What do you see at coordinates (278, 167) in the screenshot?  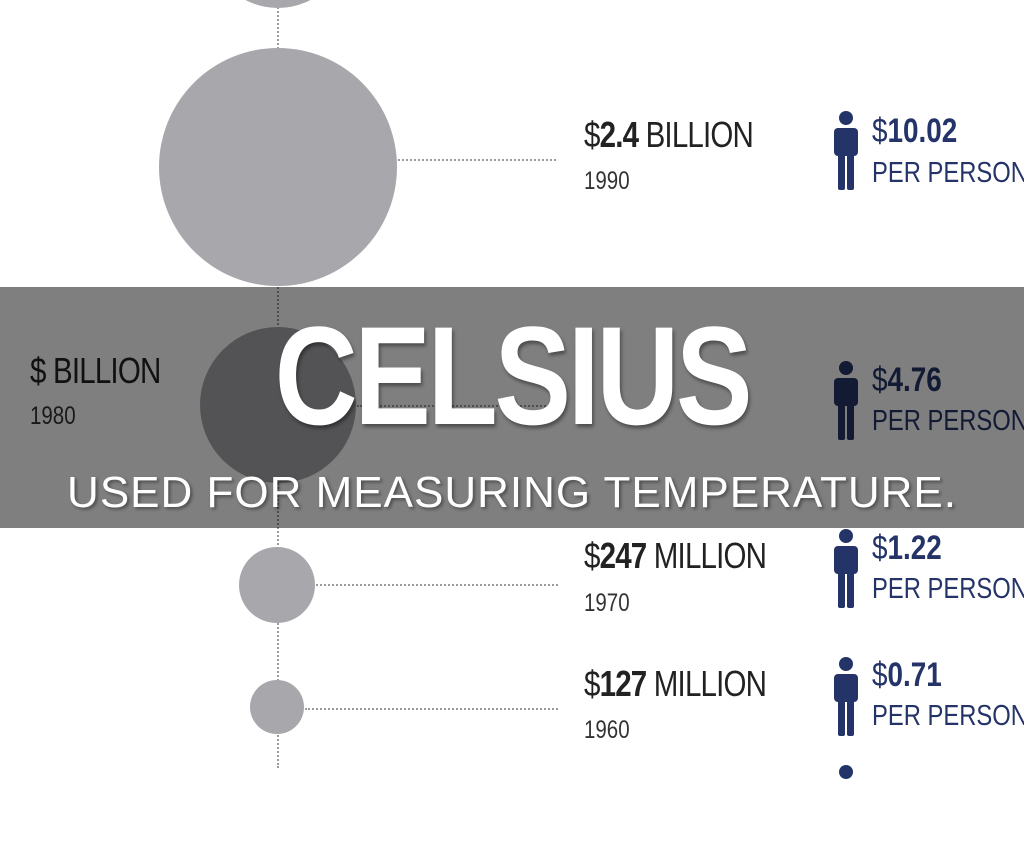 I see `circle-1990` at bounding box center [278, 167].